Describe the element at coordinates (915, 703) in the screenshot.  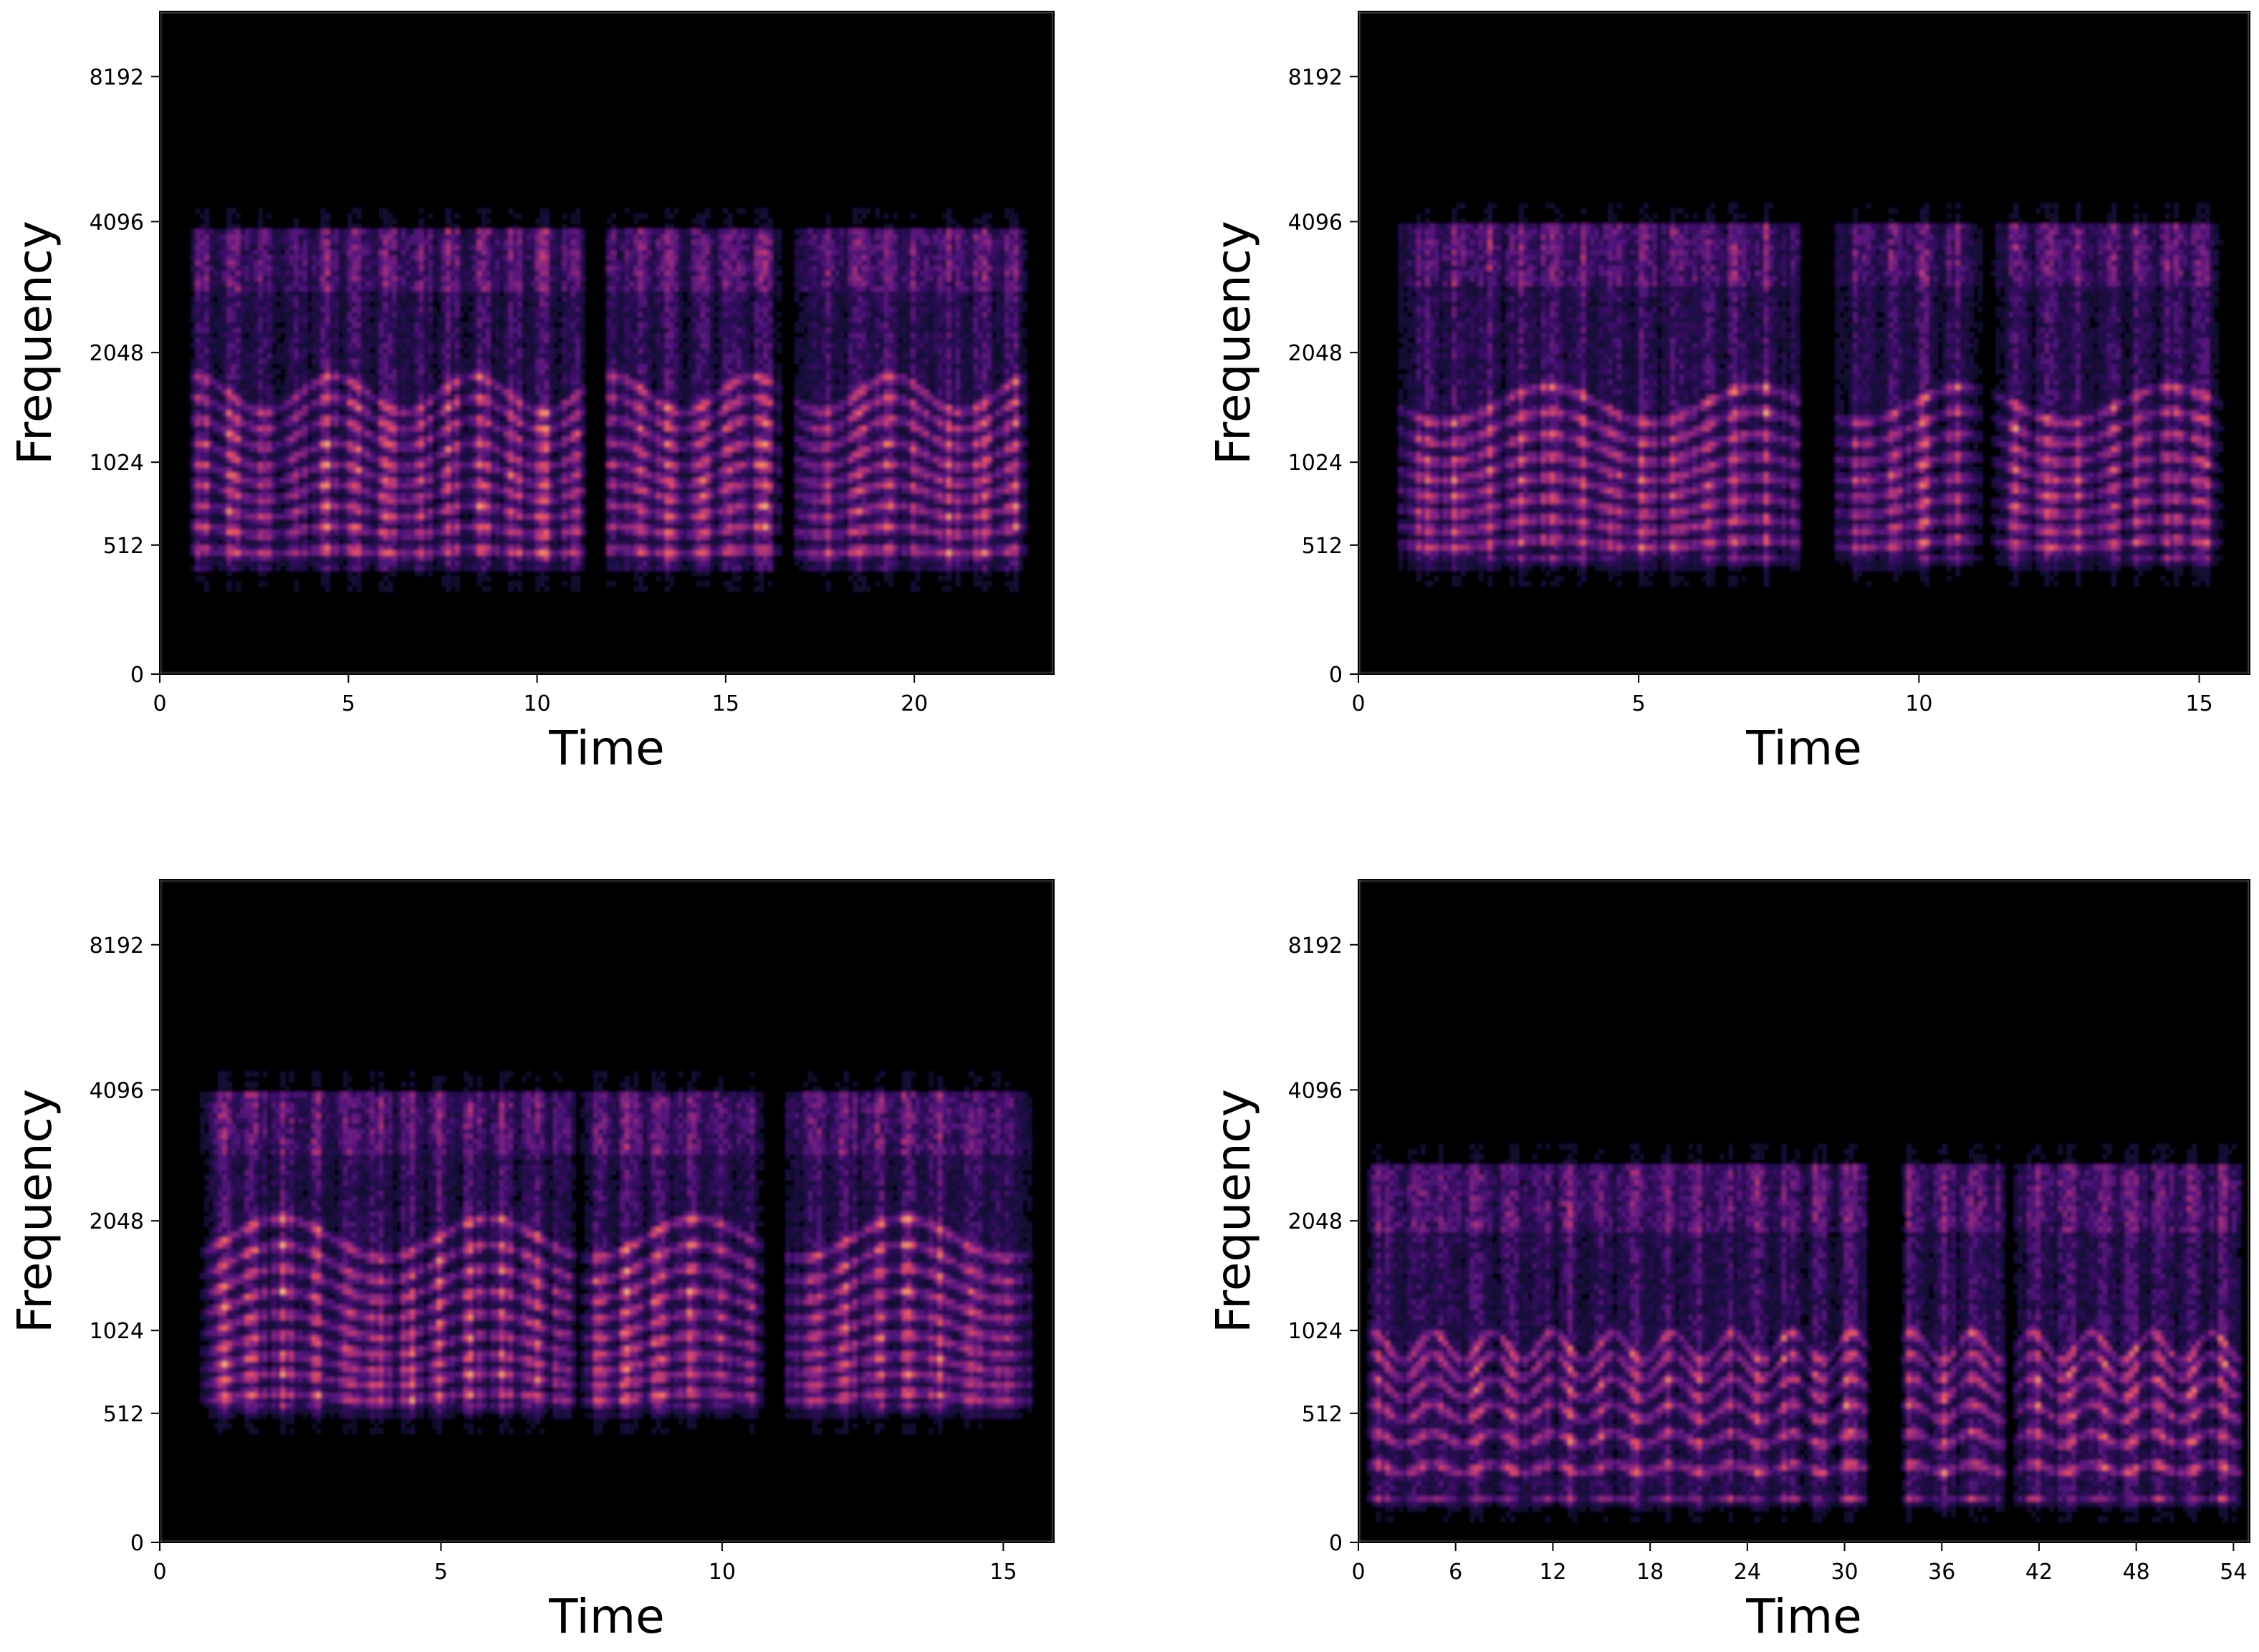
I see `x-tick-label: 20` at that location.